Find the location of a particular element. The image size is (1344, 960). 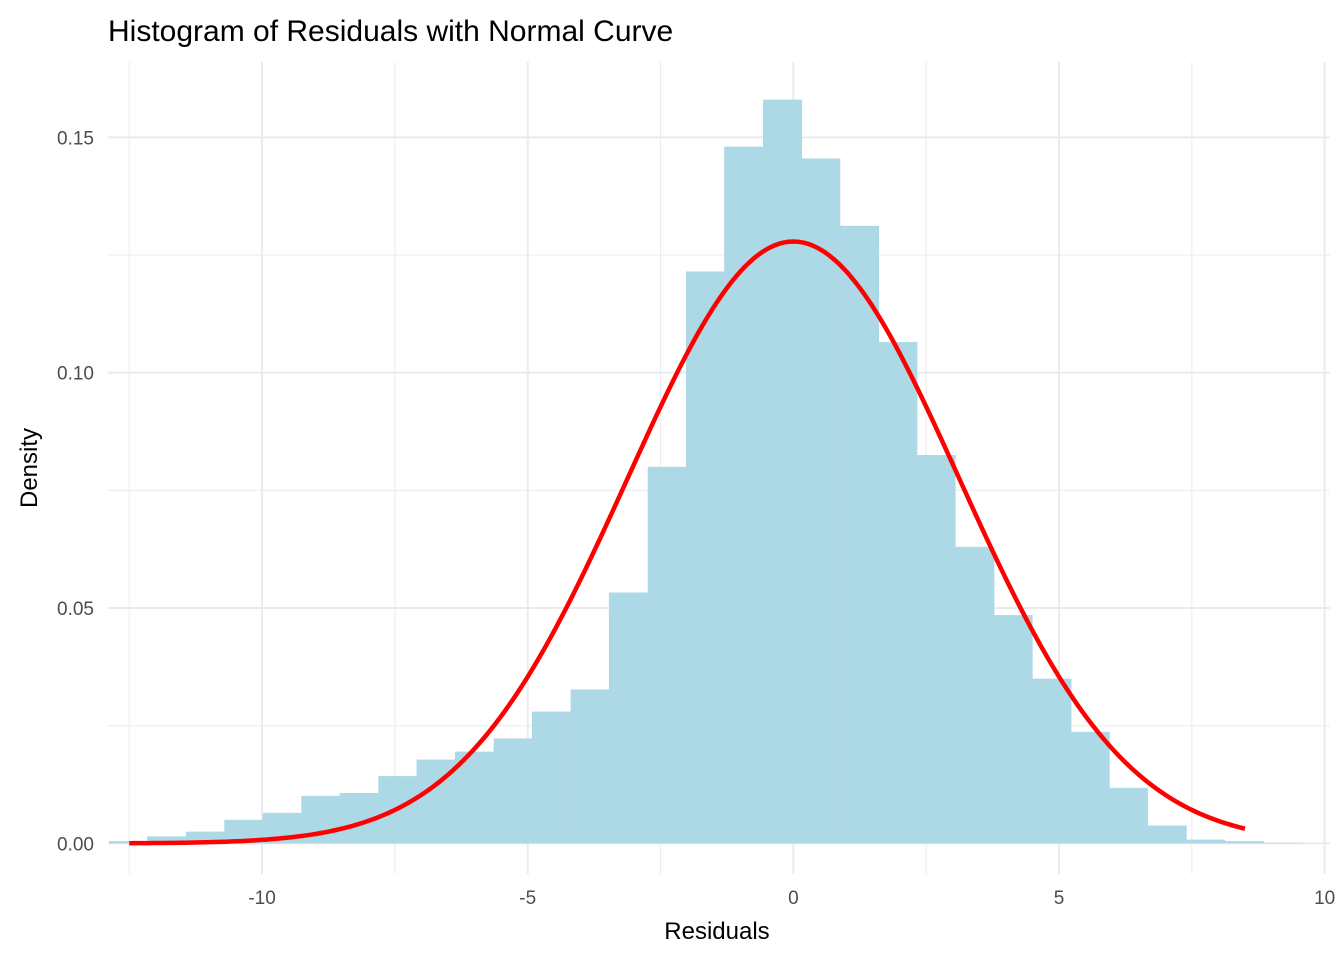

x-tick-label: 0 is located at coordinates (793, 898).